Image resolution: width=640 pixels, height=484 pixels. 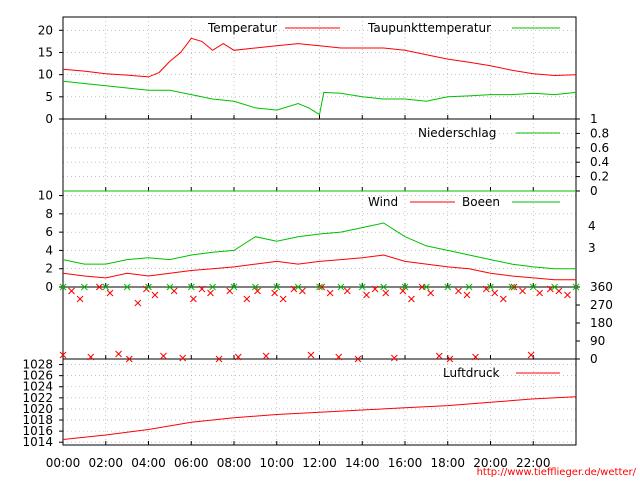 What do you see at coordinates (37, 442) in the screenshot?
I see `y-tick-label: 1014` at bounding box center [37, 442].